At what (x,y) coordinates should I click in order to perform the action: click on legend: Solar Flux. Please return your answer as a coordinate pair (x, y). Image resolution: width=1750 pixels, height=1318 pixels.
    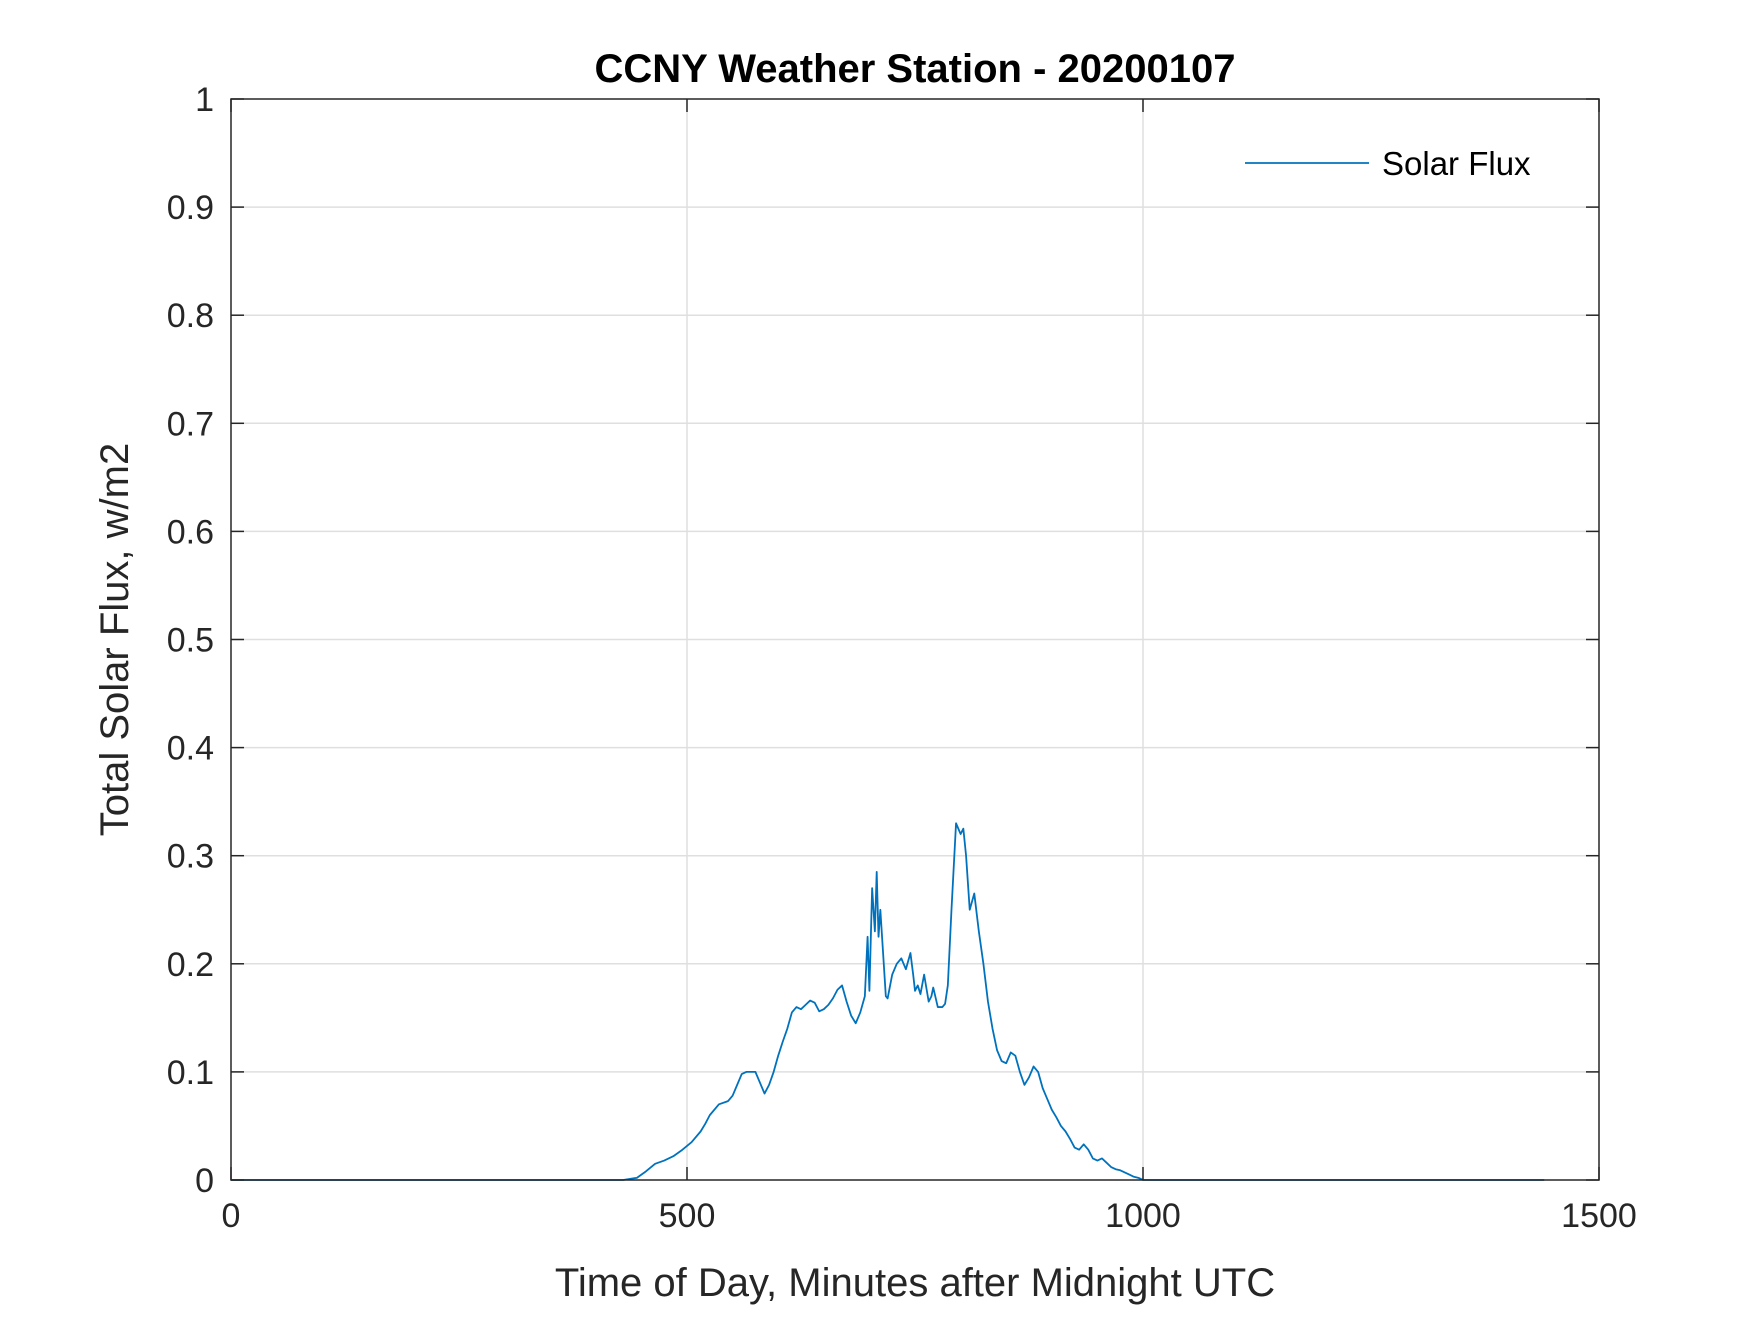
    Looking at the image, I should click on (1388, 163).